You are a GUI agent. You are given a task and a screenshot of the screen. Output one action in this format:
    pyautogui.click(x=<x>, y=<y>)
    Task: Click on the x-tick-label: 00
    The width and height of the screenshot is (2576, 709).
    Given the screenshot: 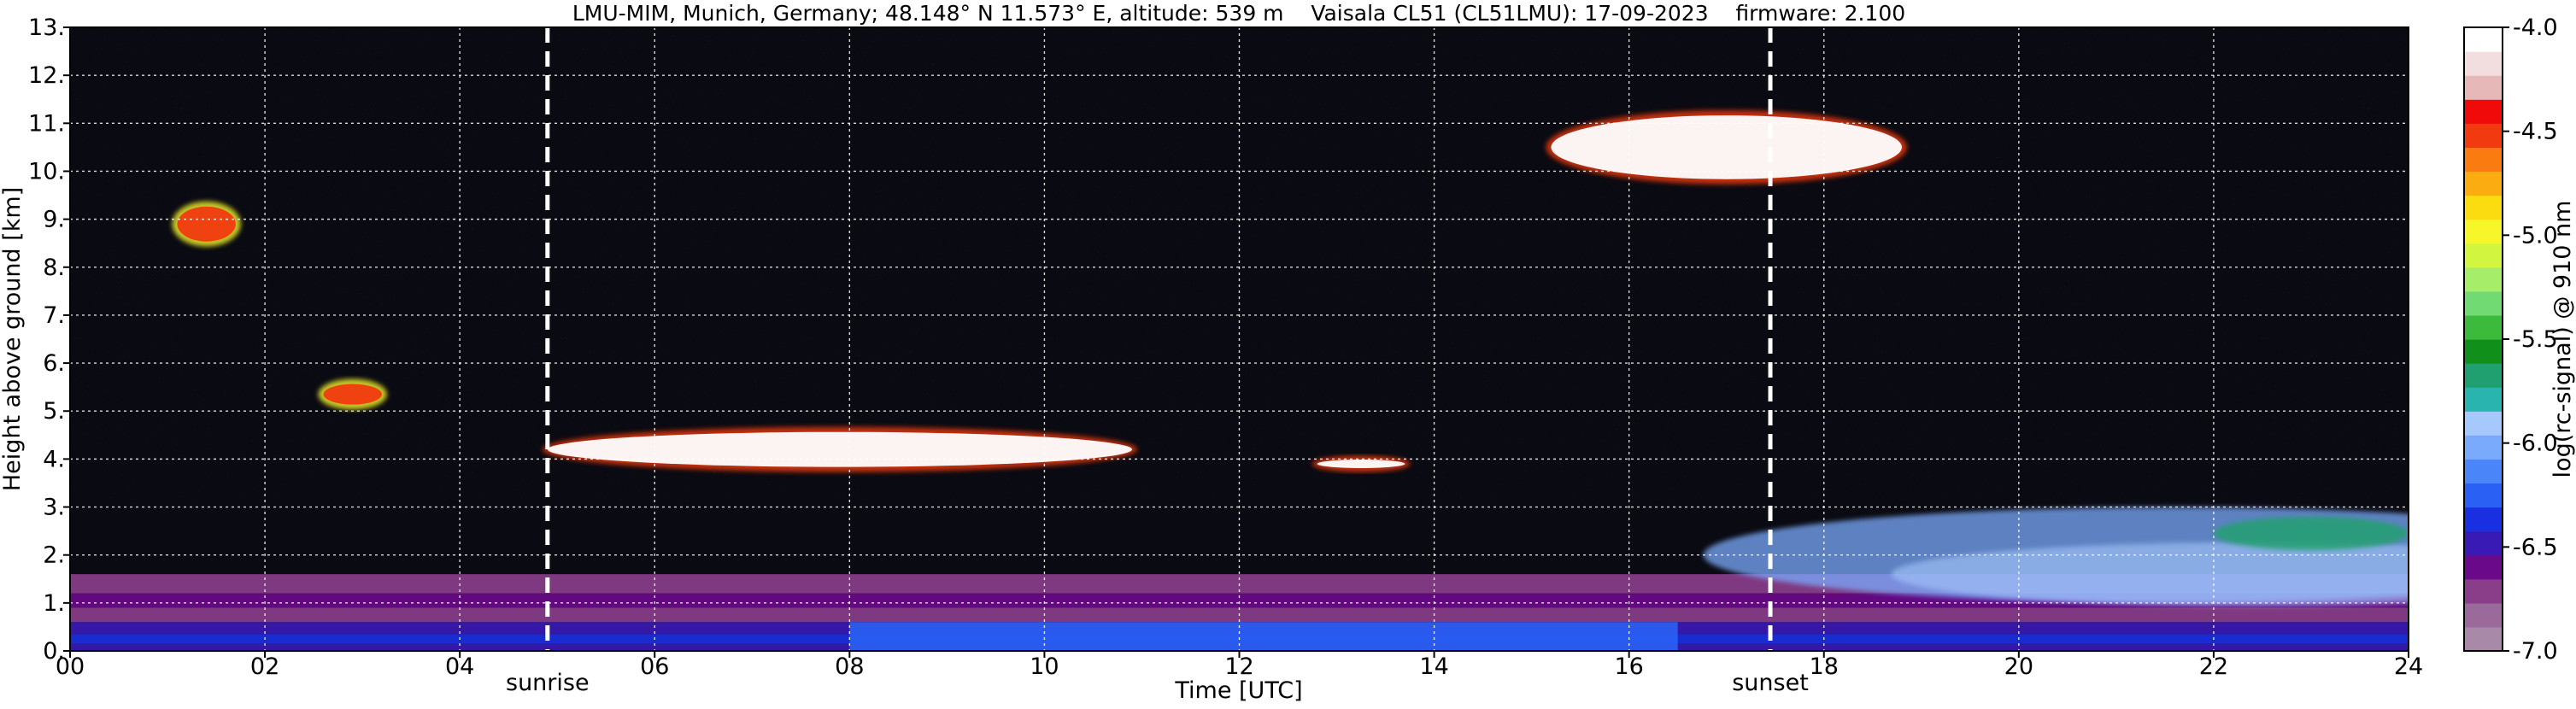 What is the action you would take?
    pyautogui.click(x=70, y=666)
    